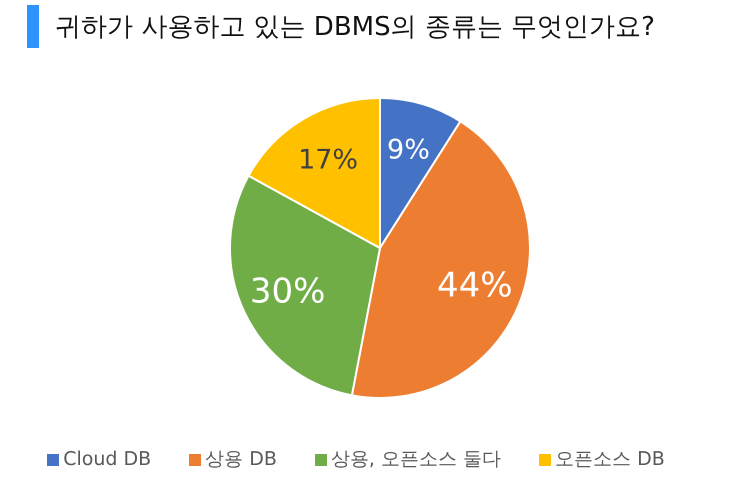 This screenshot has height=495, width=750. What do you see at coordinates (416, 459) in the screenshot?
I see `legend-label: 상용, 오픈소스 둘다` at bounding box center [416, 459].